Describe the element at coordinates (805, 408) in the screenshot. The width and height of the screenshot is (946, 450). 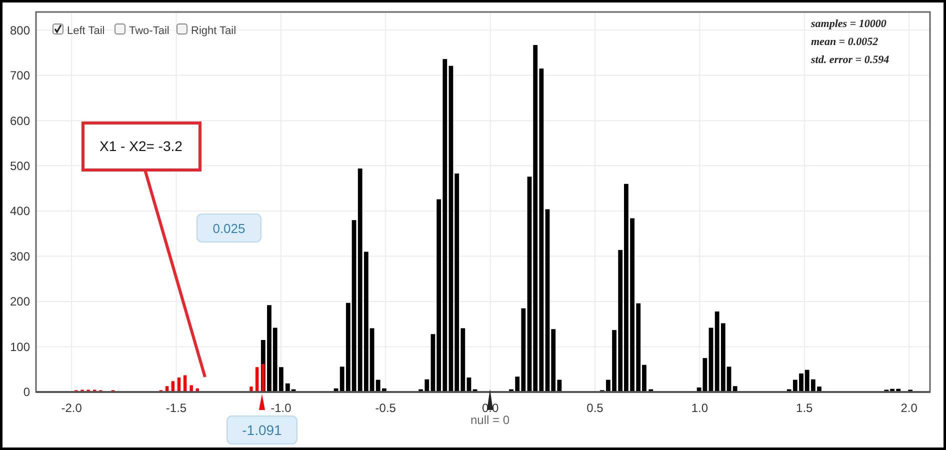
I see `x-tick-label: 1.5` at that location.